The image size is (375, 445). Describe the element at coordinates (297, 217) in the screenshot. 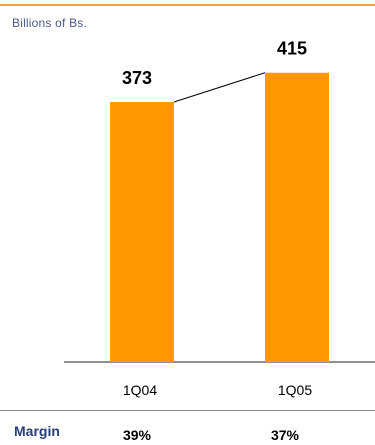

I see `bar-1q05` at that location.